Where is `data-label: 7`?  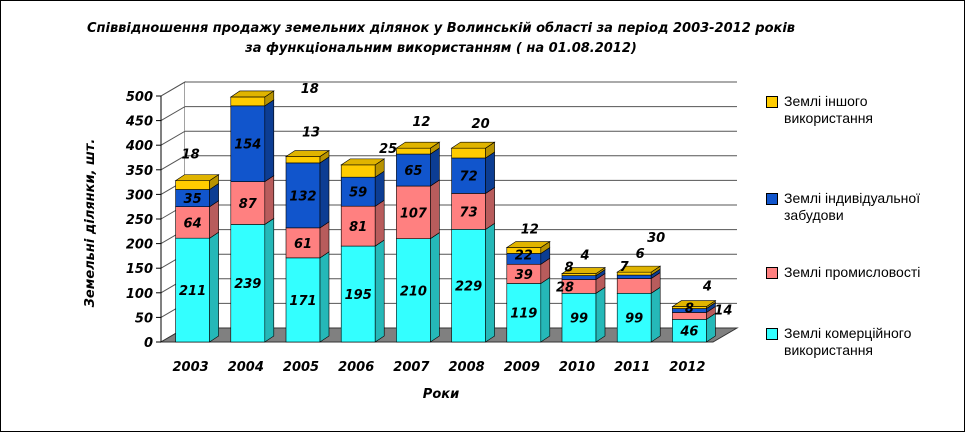
data-label: 7 is located at coordinates (625, 267).